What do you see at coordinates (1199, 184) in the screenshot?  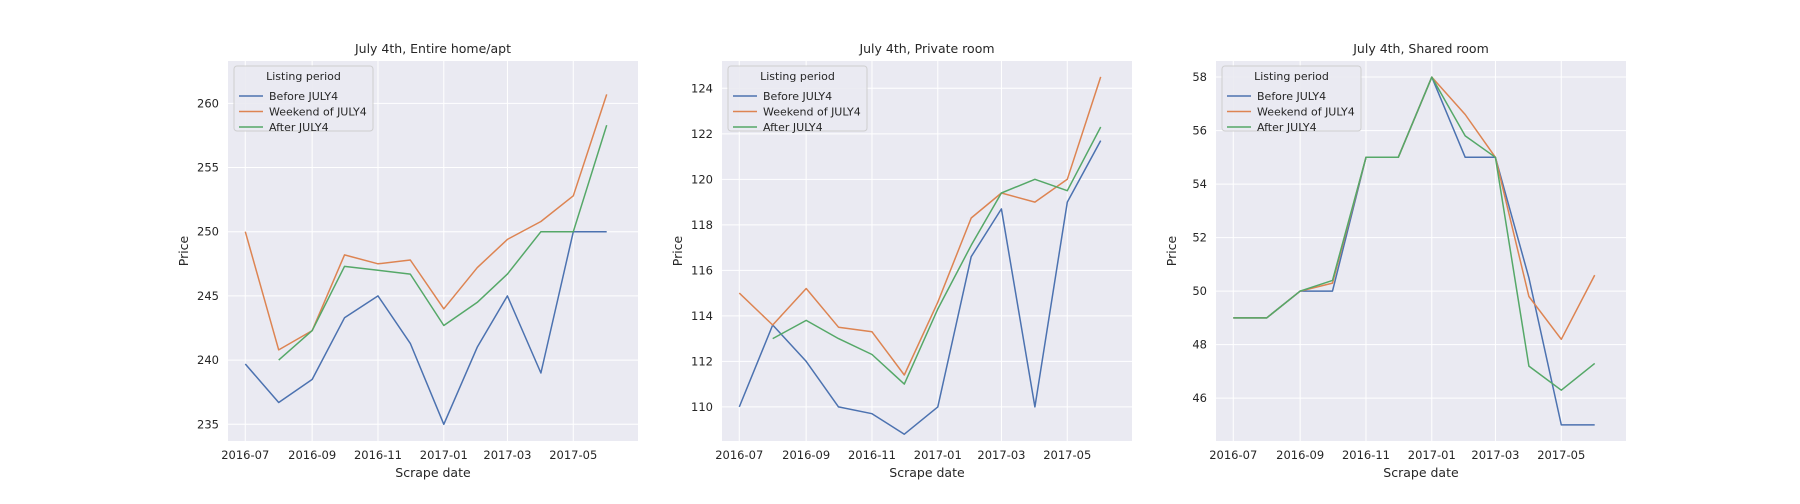 I see `y-tick-label: 54` at bounding box center [1199, 184].